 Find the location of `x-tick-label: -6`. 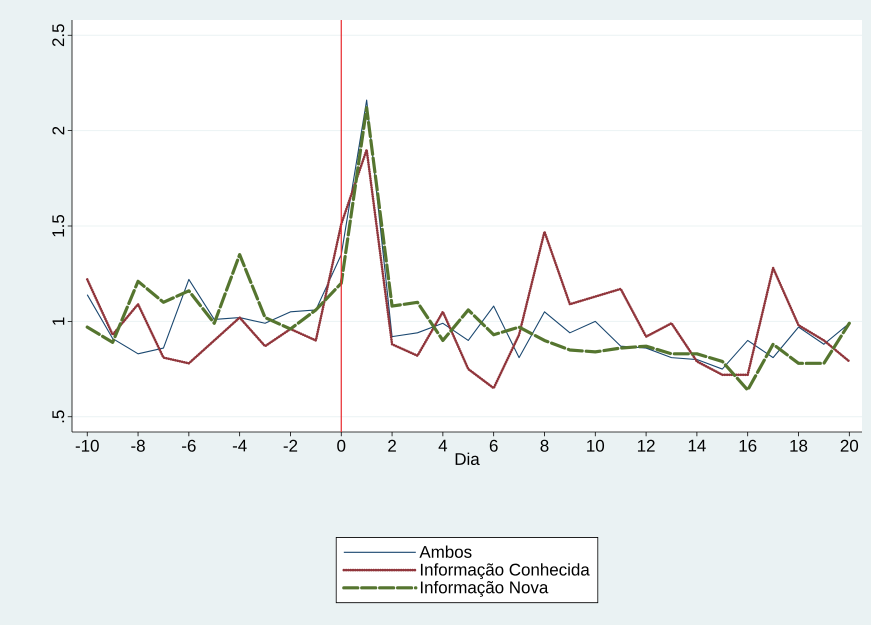

x-tick-label: -6 is located at coordinates (189, 446).